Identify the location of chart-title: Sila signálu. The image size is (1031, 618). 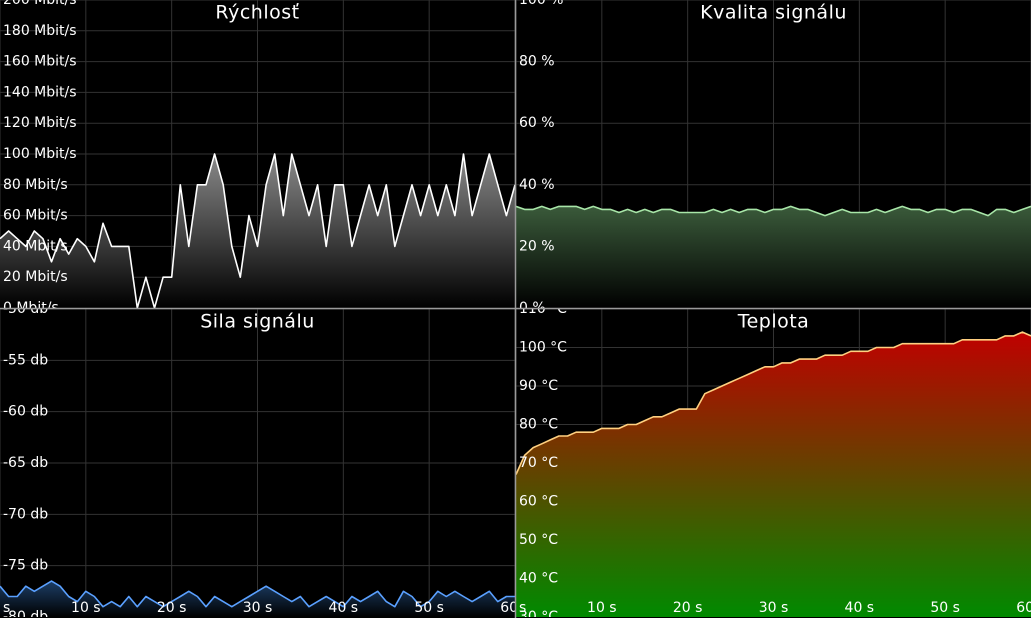
(257, 322).